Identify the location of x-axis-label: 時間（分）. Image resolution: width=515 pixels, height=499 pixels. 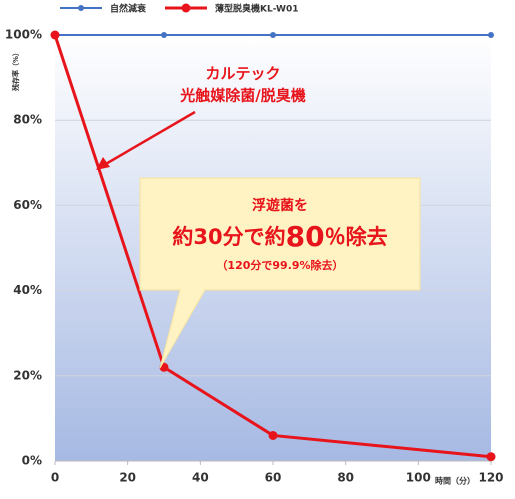
(455, 481).